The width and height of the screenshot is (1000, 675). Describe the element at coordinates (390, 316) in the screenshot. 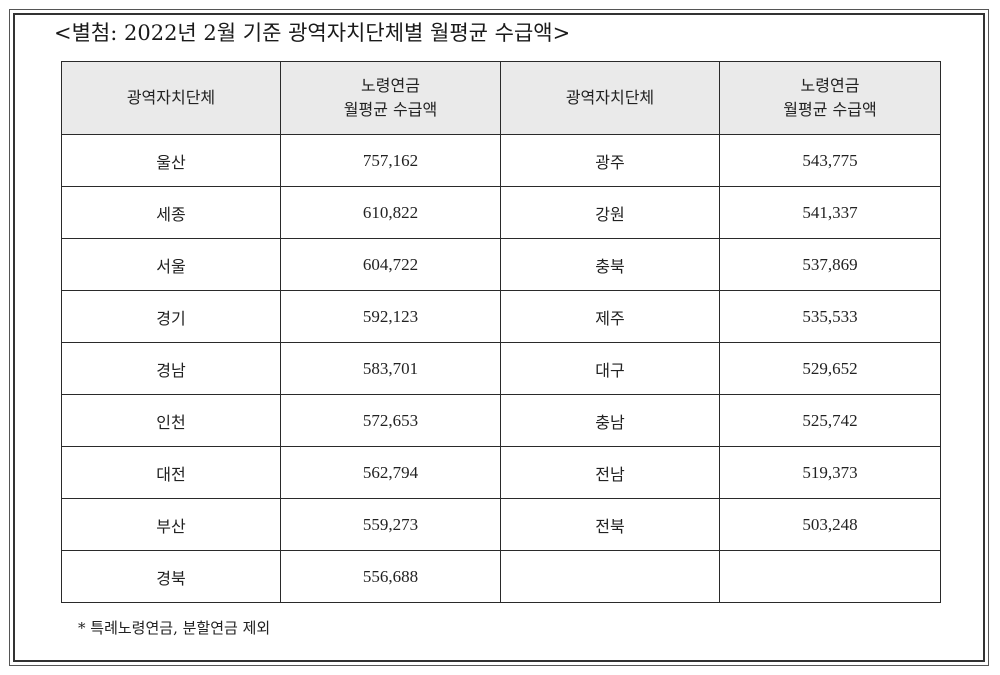

I see `amount-left-cell: 592,123` at that location.